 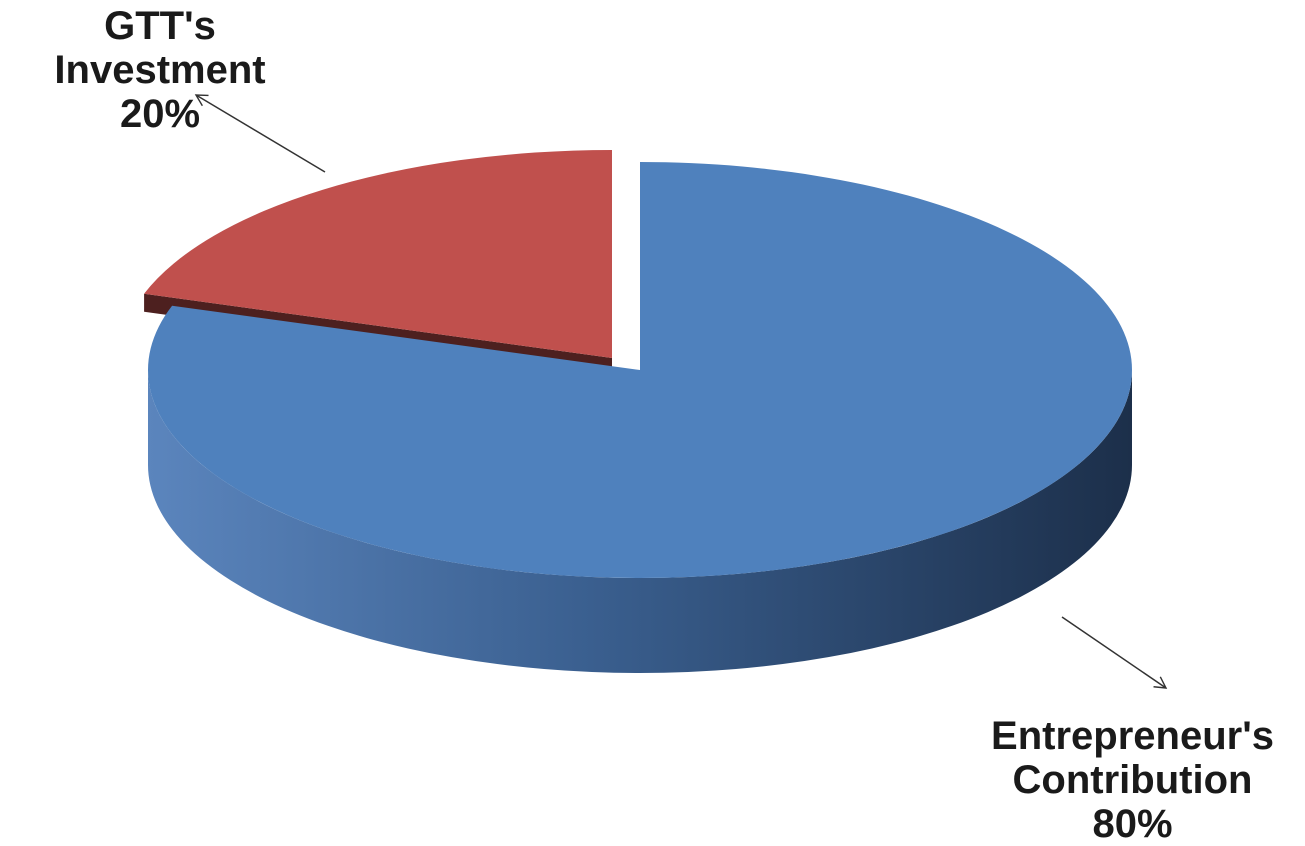 I want to click on entrepreneur-slice-label: Entrepreneur's Contribution 80%, so click(x=1132, y=780).